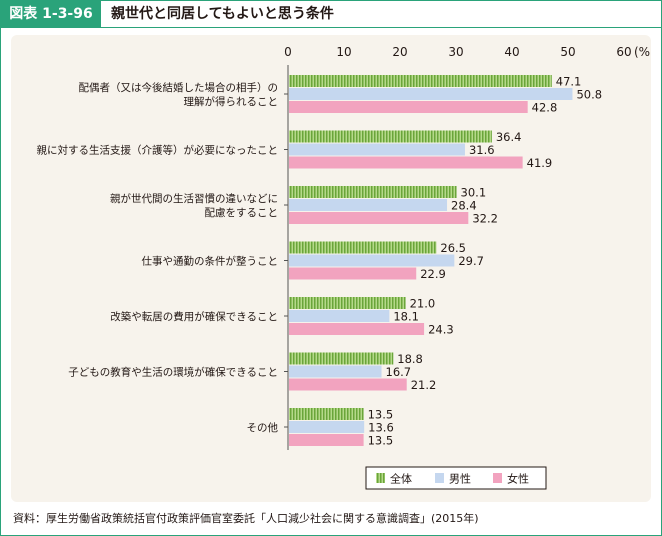 The image size is (662, 536). I want to click on x-tick-label: 0, so click(288, 52).